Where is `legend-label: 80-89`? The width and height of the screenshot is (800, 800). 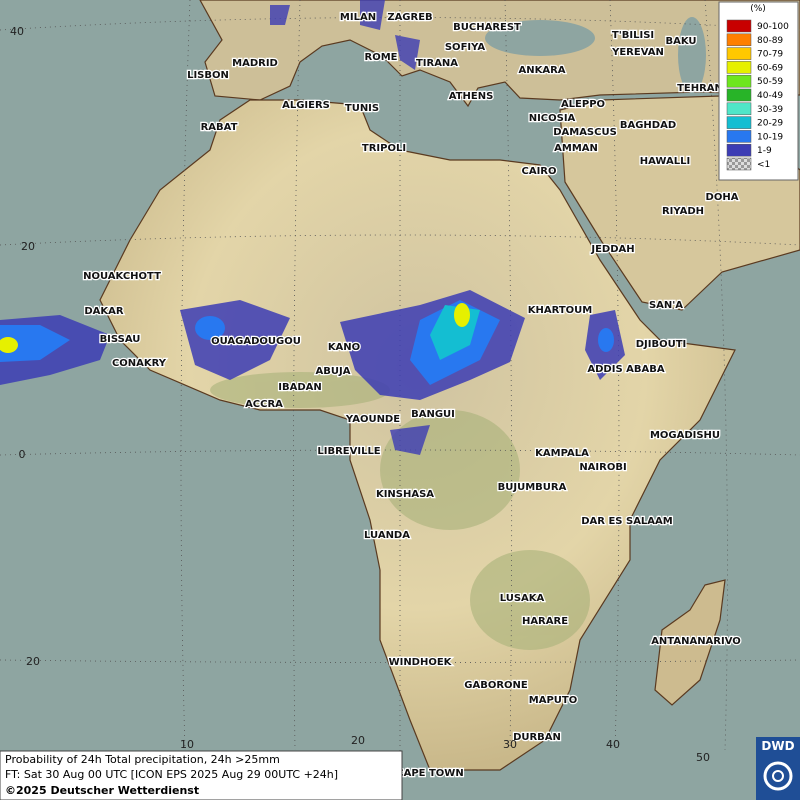 legend-label: 80-89 is located at coordinates (770, 41).